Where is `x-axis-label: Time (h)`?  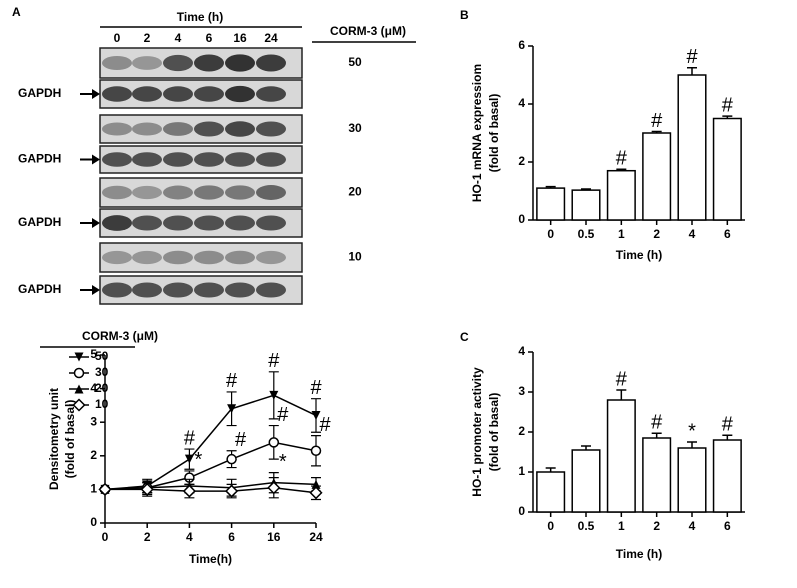 x-axis-label: Time (h) is located at coordinates (639, 255).